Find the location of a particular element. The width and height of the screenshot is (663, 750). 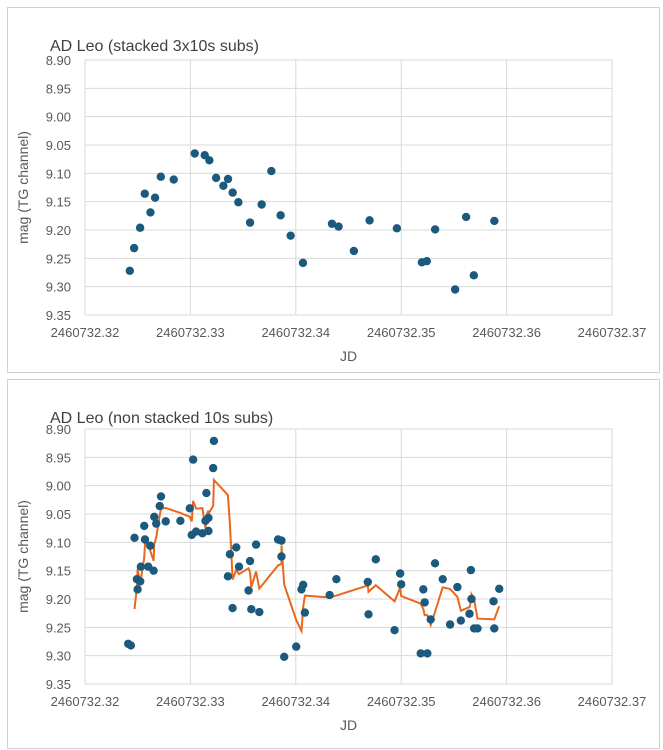

y-tick-label: 9.20 is located at coordinates (58, 599).